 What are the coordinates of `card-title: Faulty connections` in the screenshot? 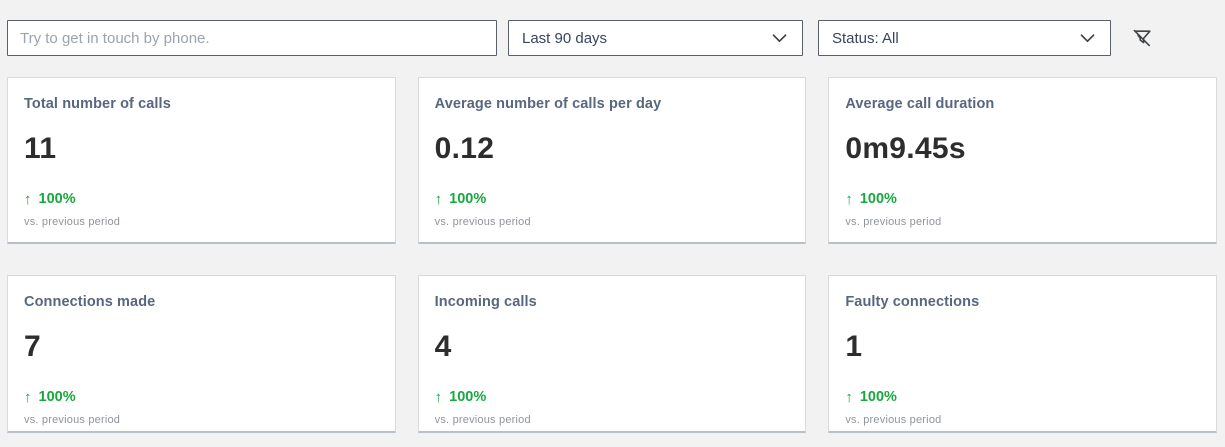 It's located at (912, 302).